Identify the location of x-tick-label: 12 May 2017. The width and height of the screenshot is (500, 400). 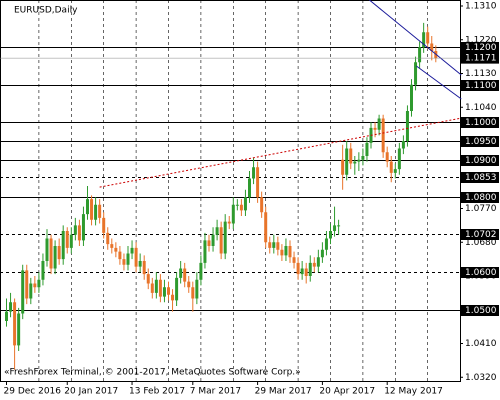
(413, 392).